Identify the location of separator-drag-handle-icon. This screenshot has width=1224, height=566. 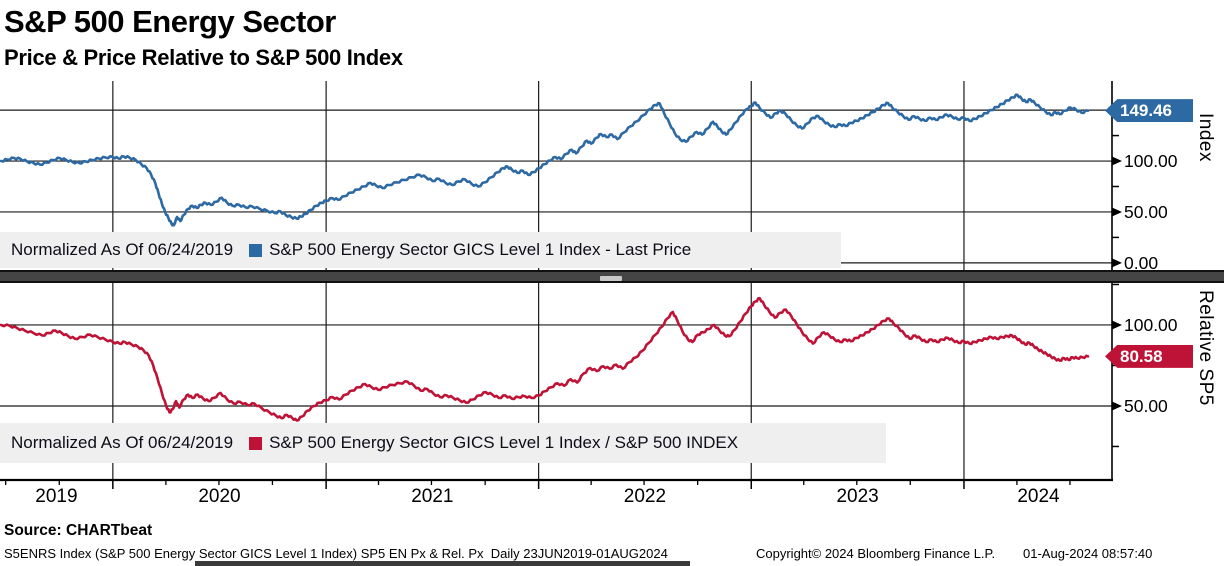
(611, 278).